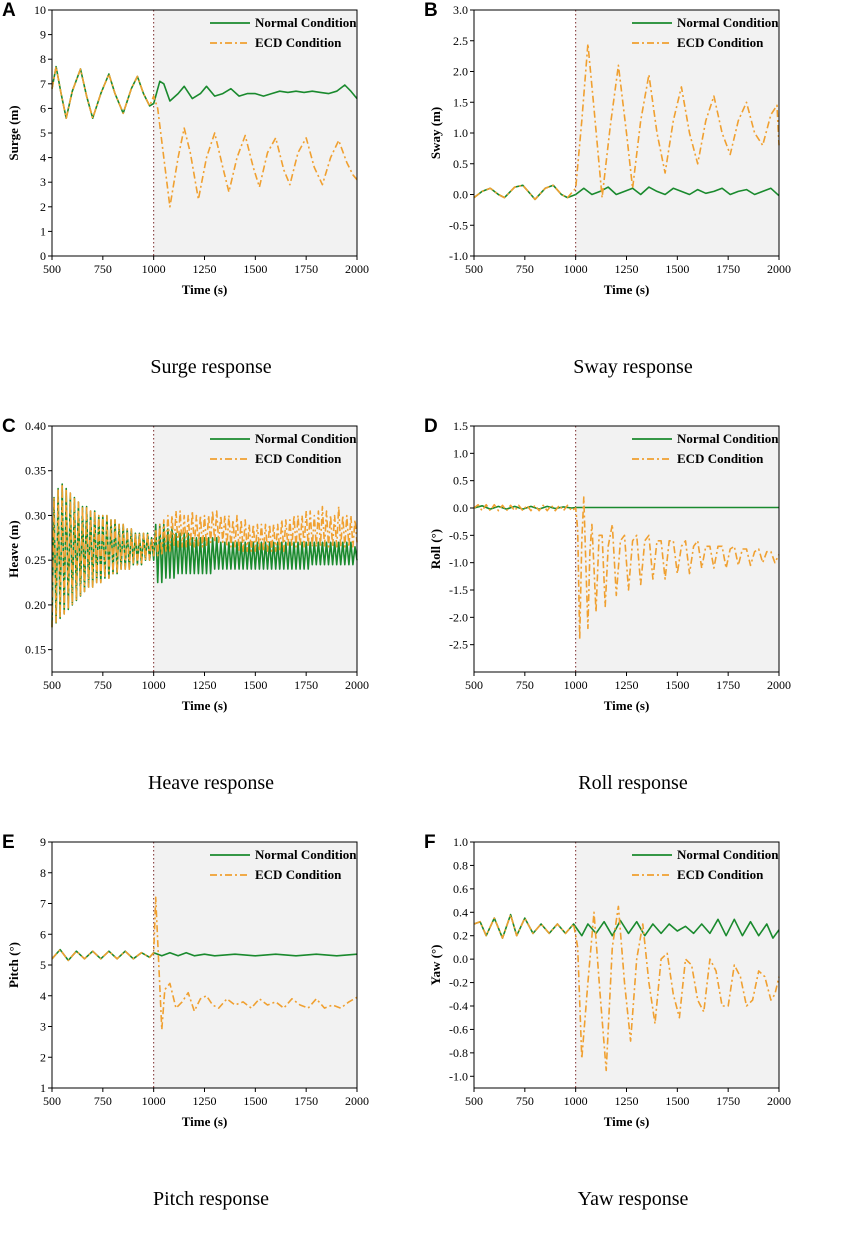 This screenshot has width=844, height=1250. Describe the element at coordinates (458, 1029) in the screenshot. I see `y-tick-label: -0.6` at that location.